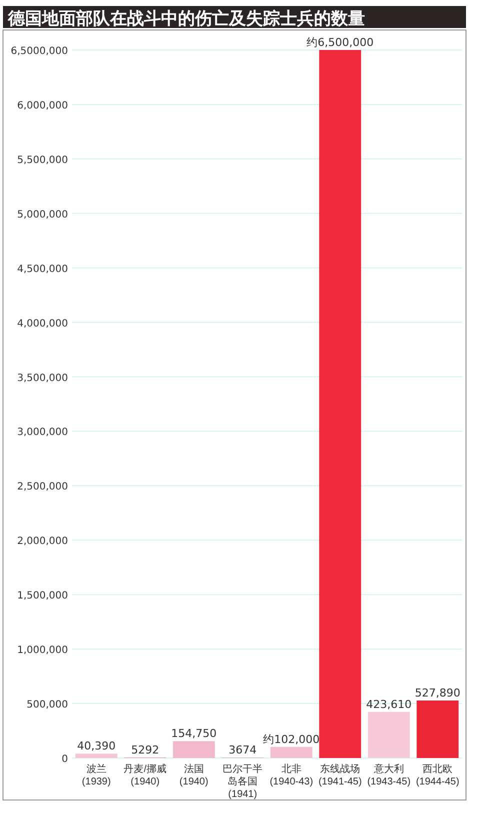 The width and height of the screenshot is (477, 819). I want to click on y-tick-label: 1,500,000, so click(42, 596).